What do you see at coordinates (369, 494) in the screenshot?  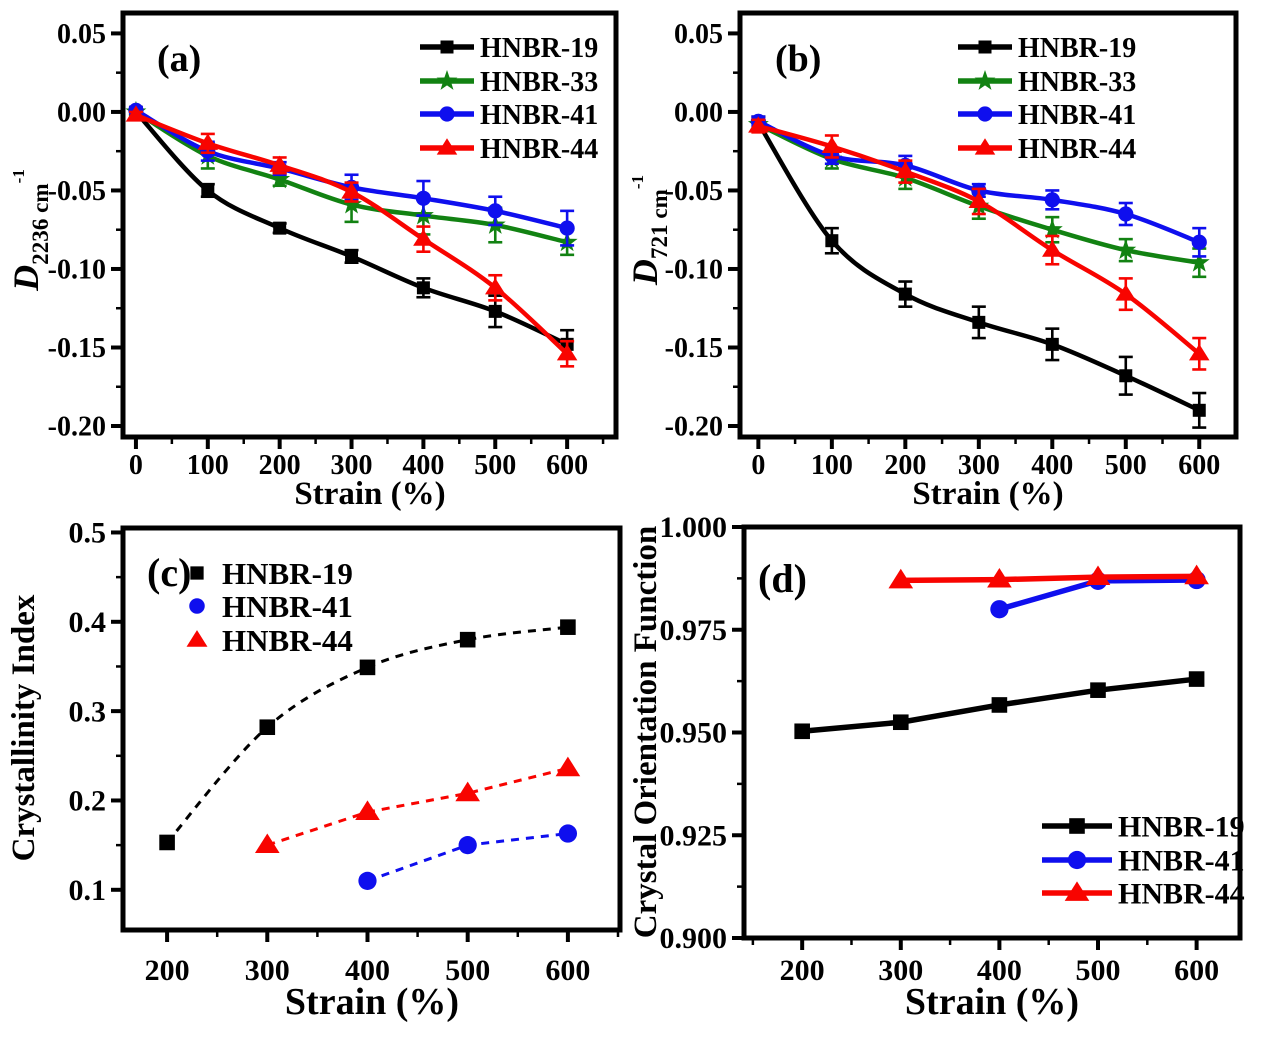 I see `panel-a-x-axis-title: Strain (%)` at bounding box center [369, 494].